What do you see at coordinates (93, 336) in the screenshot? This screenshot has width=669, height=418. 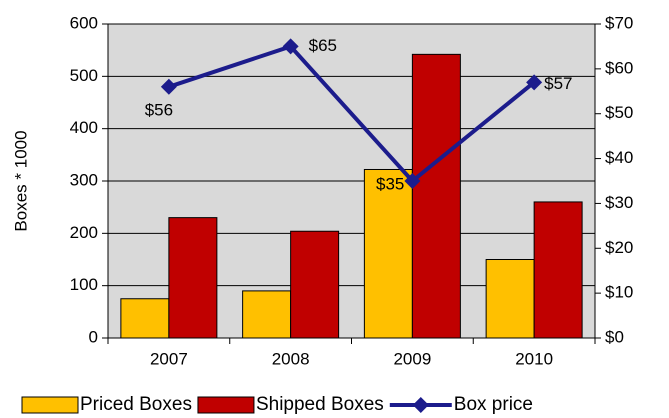 I see `y-tick-label: 0` at bounding box center [93, 336].